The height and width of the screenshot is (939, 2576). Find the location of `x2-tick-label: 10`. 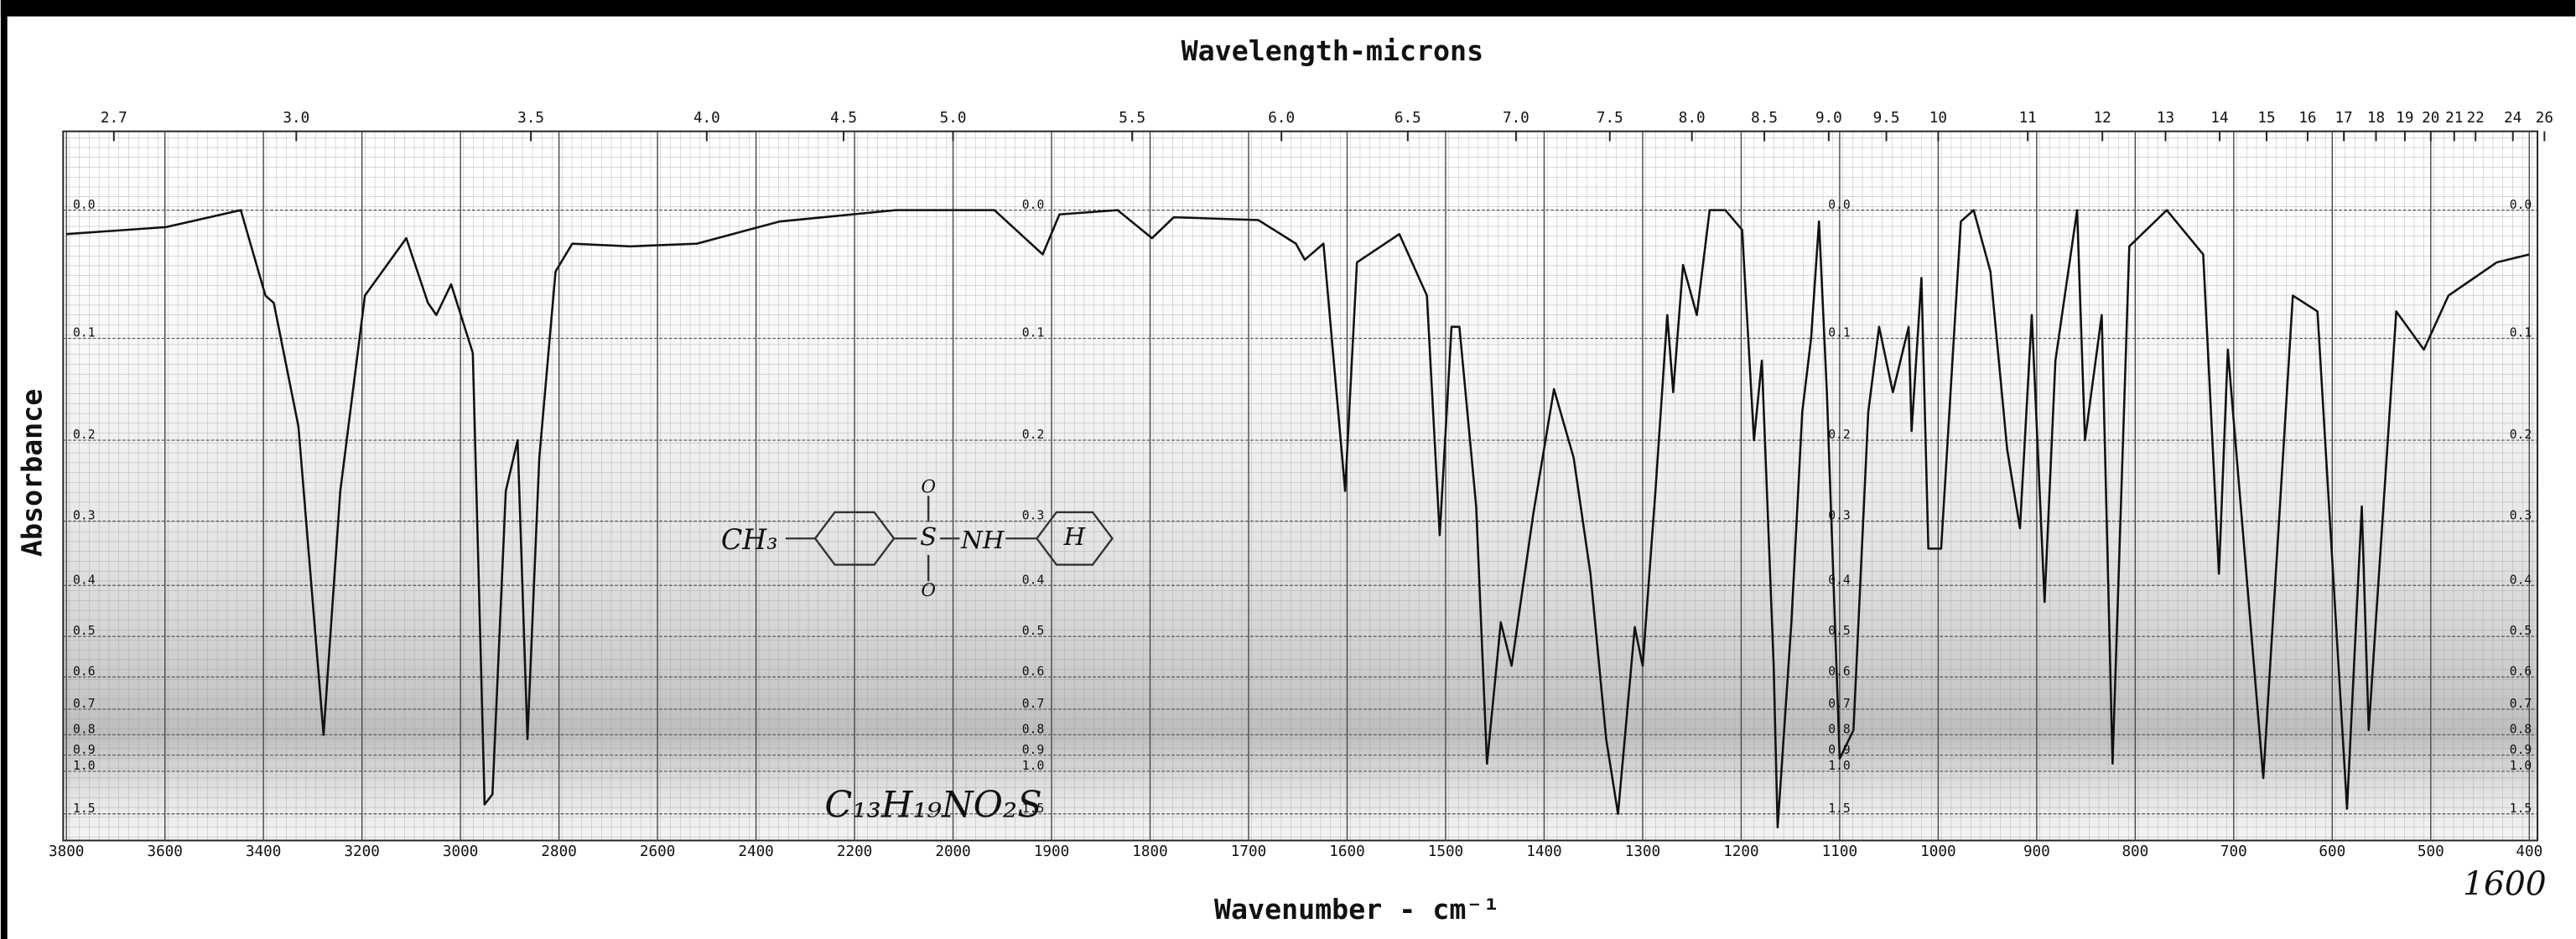

x2-tick-label: 10 is located at coordinates (1938, 118).